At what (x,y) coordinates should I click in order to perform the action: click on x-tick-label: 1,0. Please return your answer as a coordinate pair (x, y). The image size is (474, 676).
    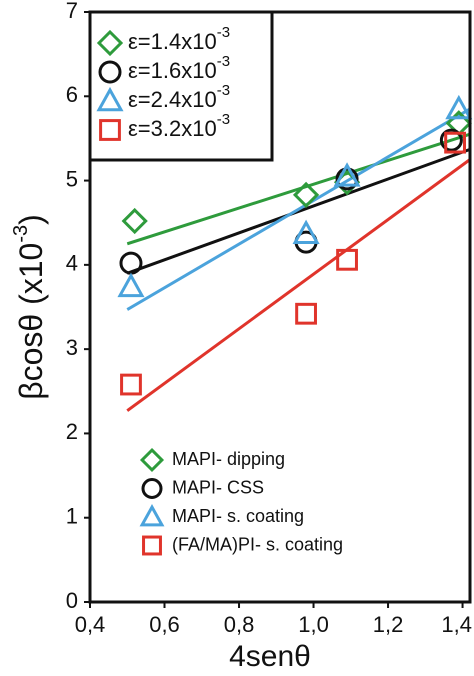
    Looking at the image, I should click on (313, 624).